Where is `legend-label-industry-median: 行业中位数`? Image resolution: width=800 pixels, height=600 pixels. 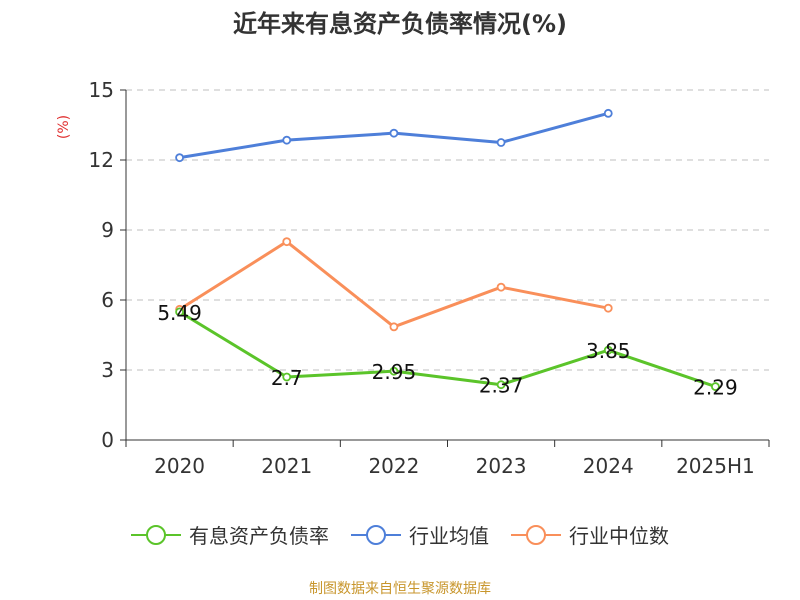 legend-label-industry-median: 行业中位数 is located at coordinates (619, 536).